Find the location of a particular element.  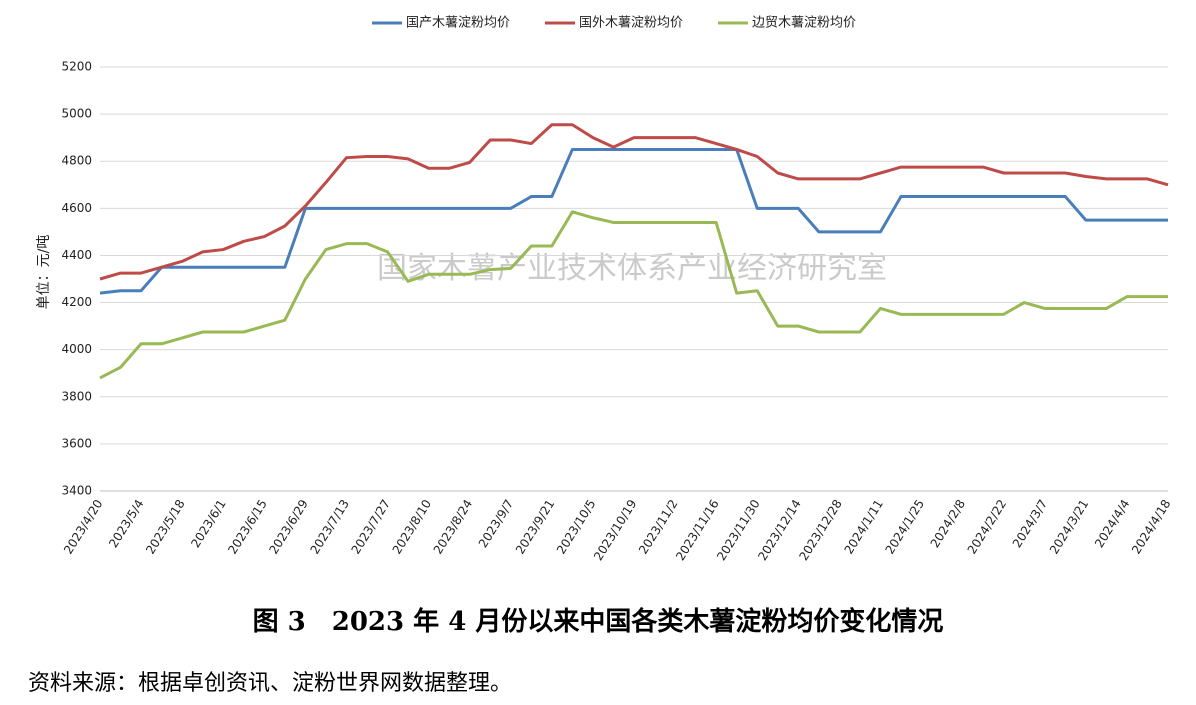

x-tick-label: 2023/9/7 is located at coordinates (496, 523).